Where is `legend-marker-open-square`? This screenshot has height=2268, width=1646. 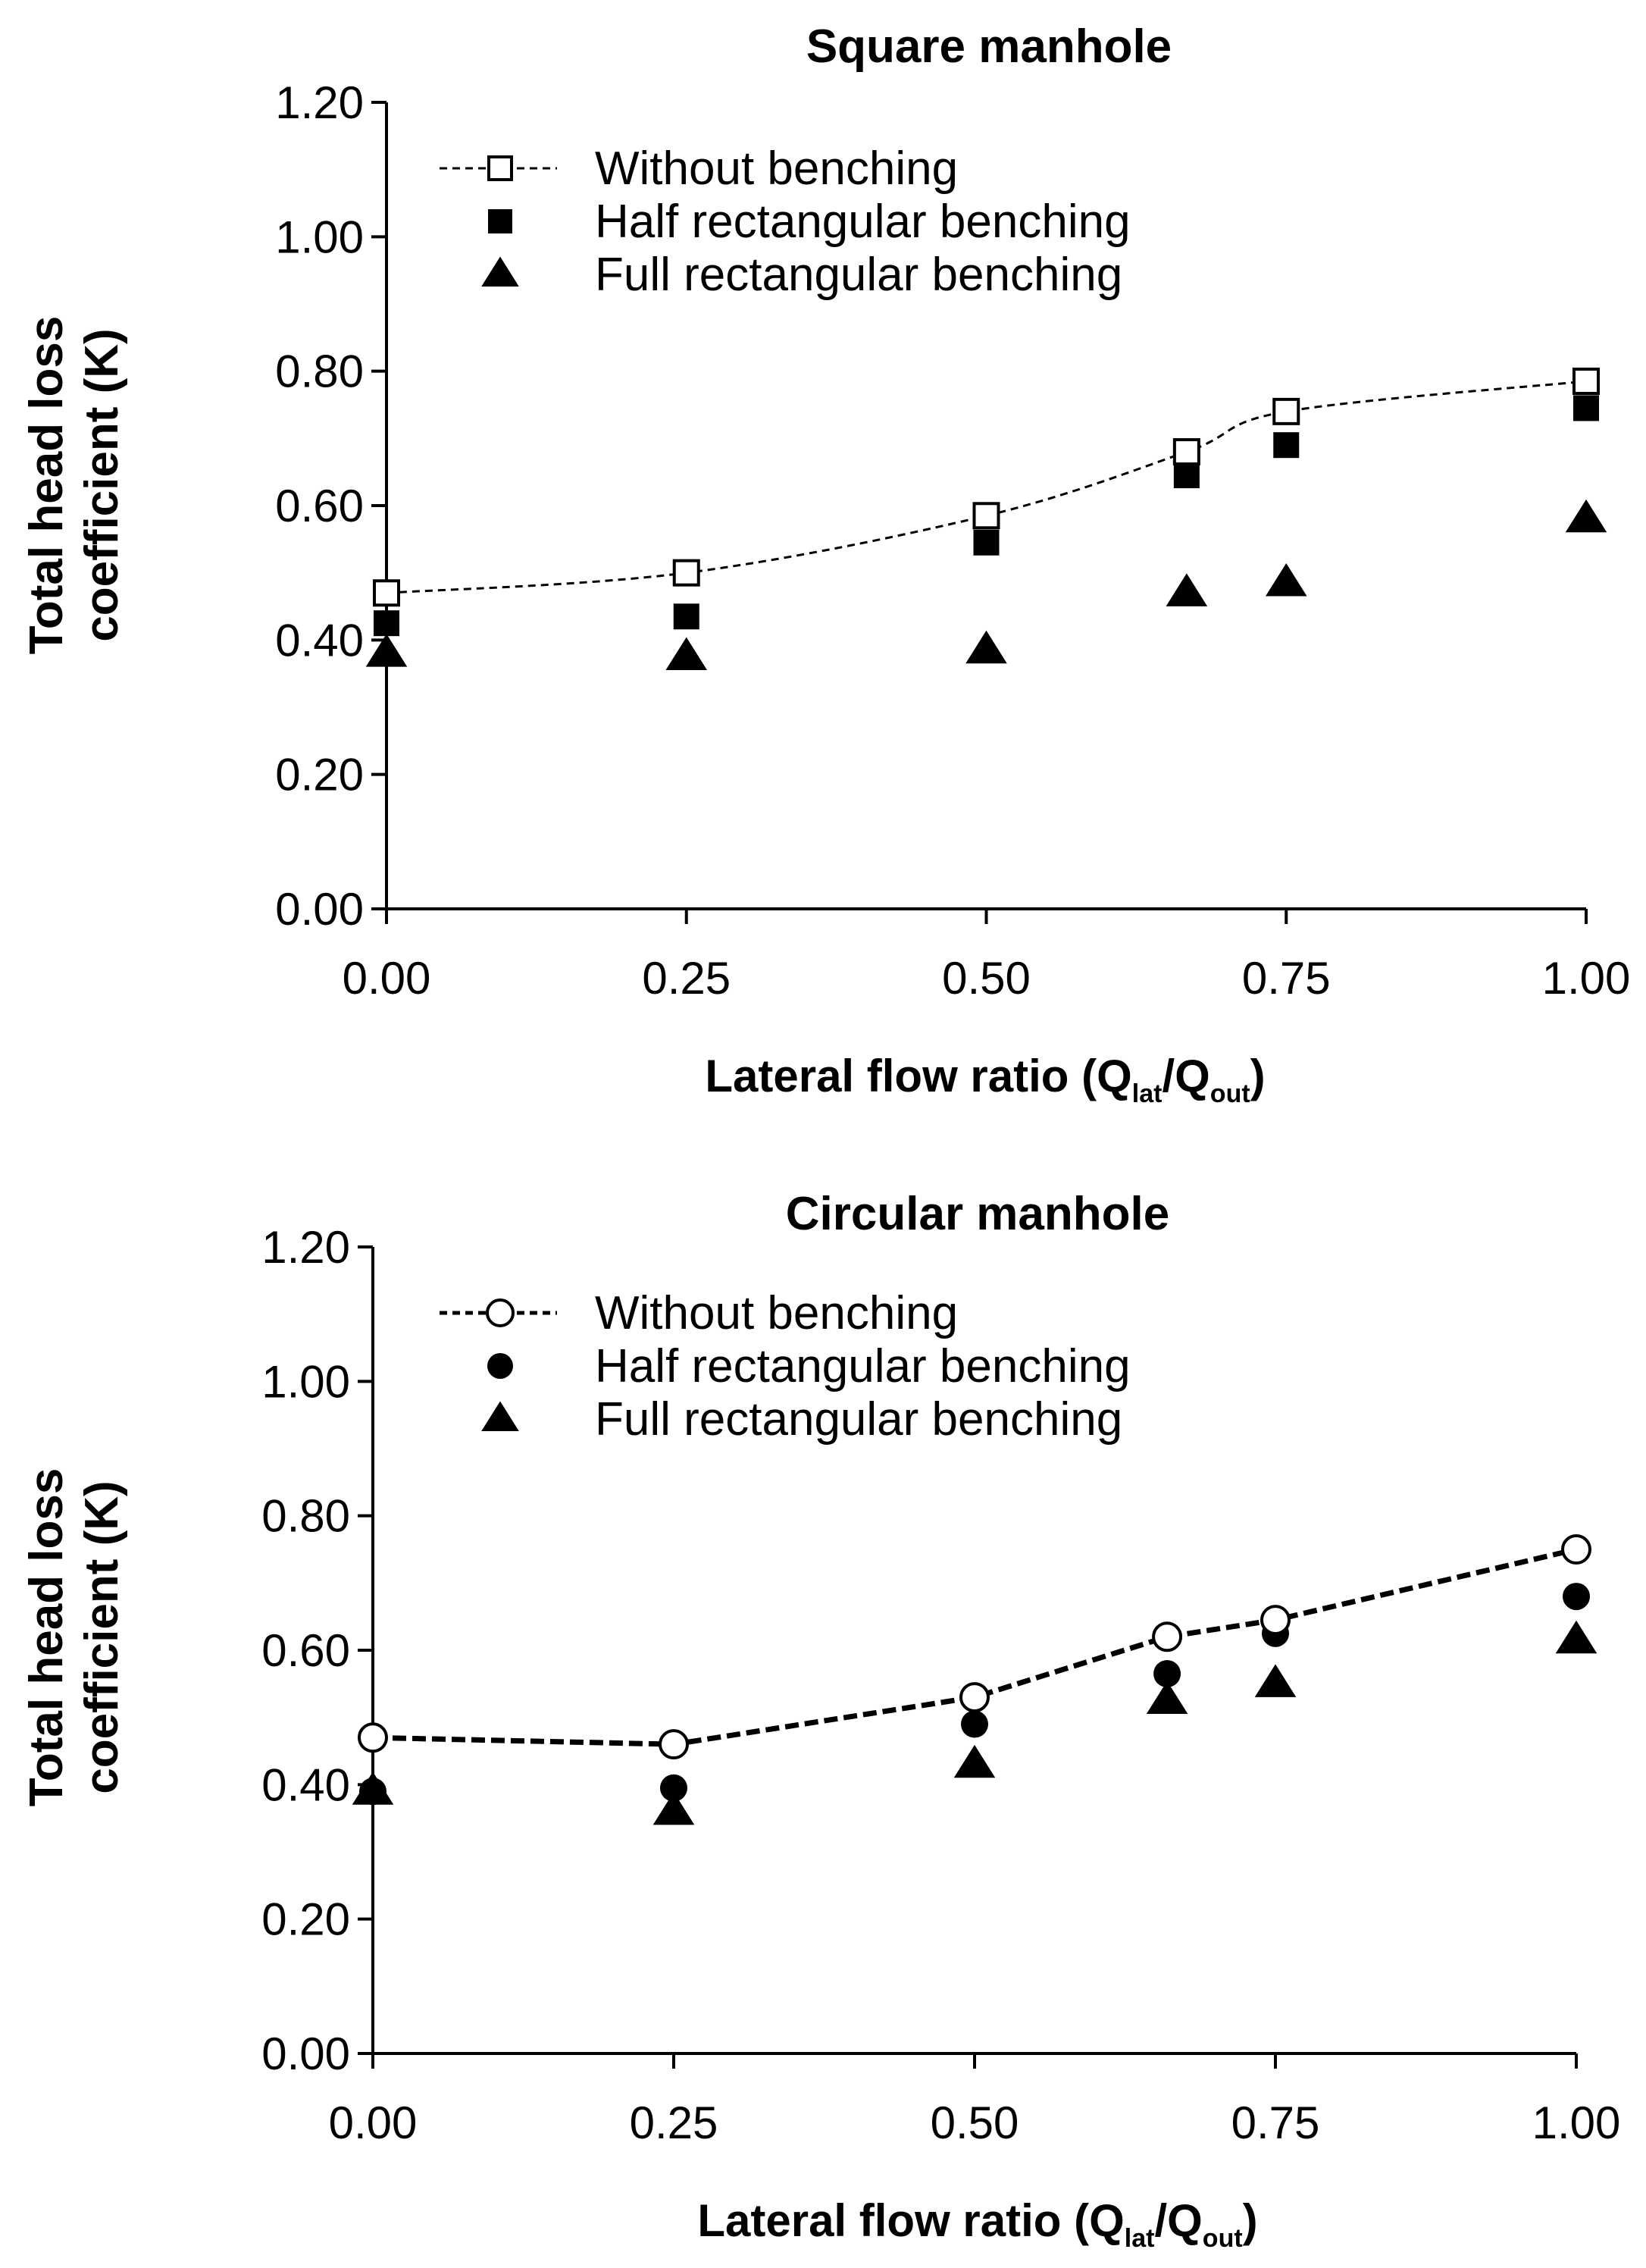 legend-marker-open-square is located at coordinates (500, 168).